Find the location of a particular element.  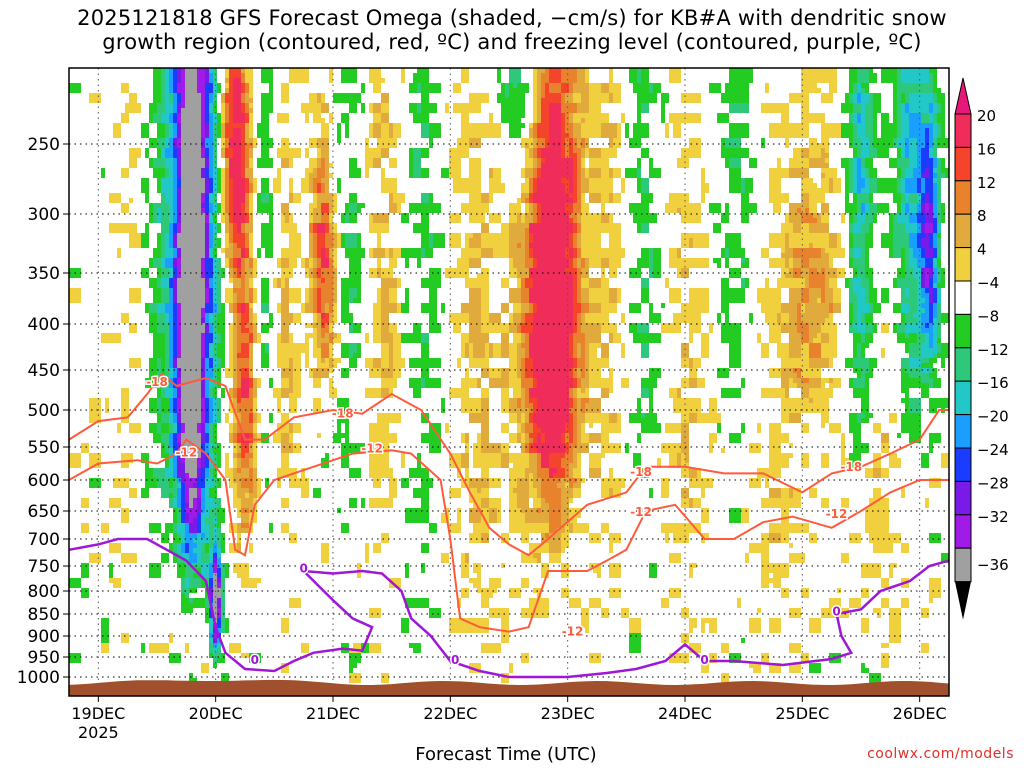

y-tick-label-850: 850 is located at coordinates (44, 615).